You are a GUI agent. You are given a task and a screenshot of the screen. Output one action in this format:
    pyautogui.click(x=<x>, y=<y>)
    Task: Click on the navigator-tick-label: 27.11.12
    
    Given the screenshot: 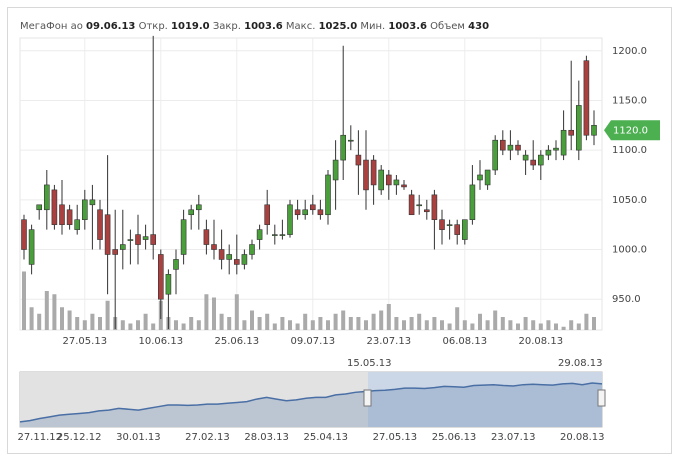 What is the action you would take?
    pyautogui.click(x=39, y=437)
    